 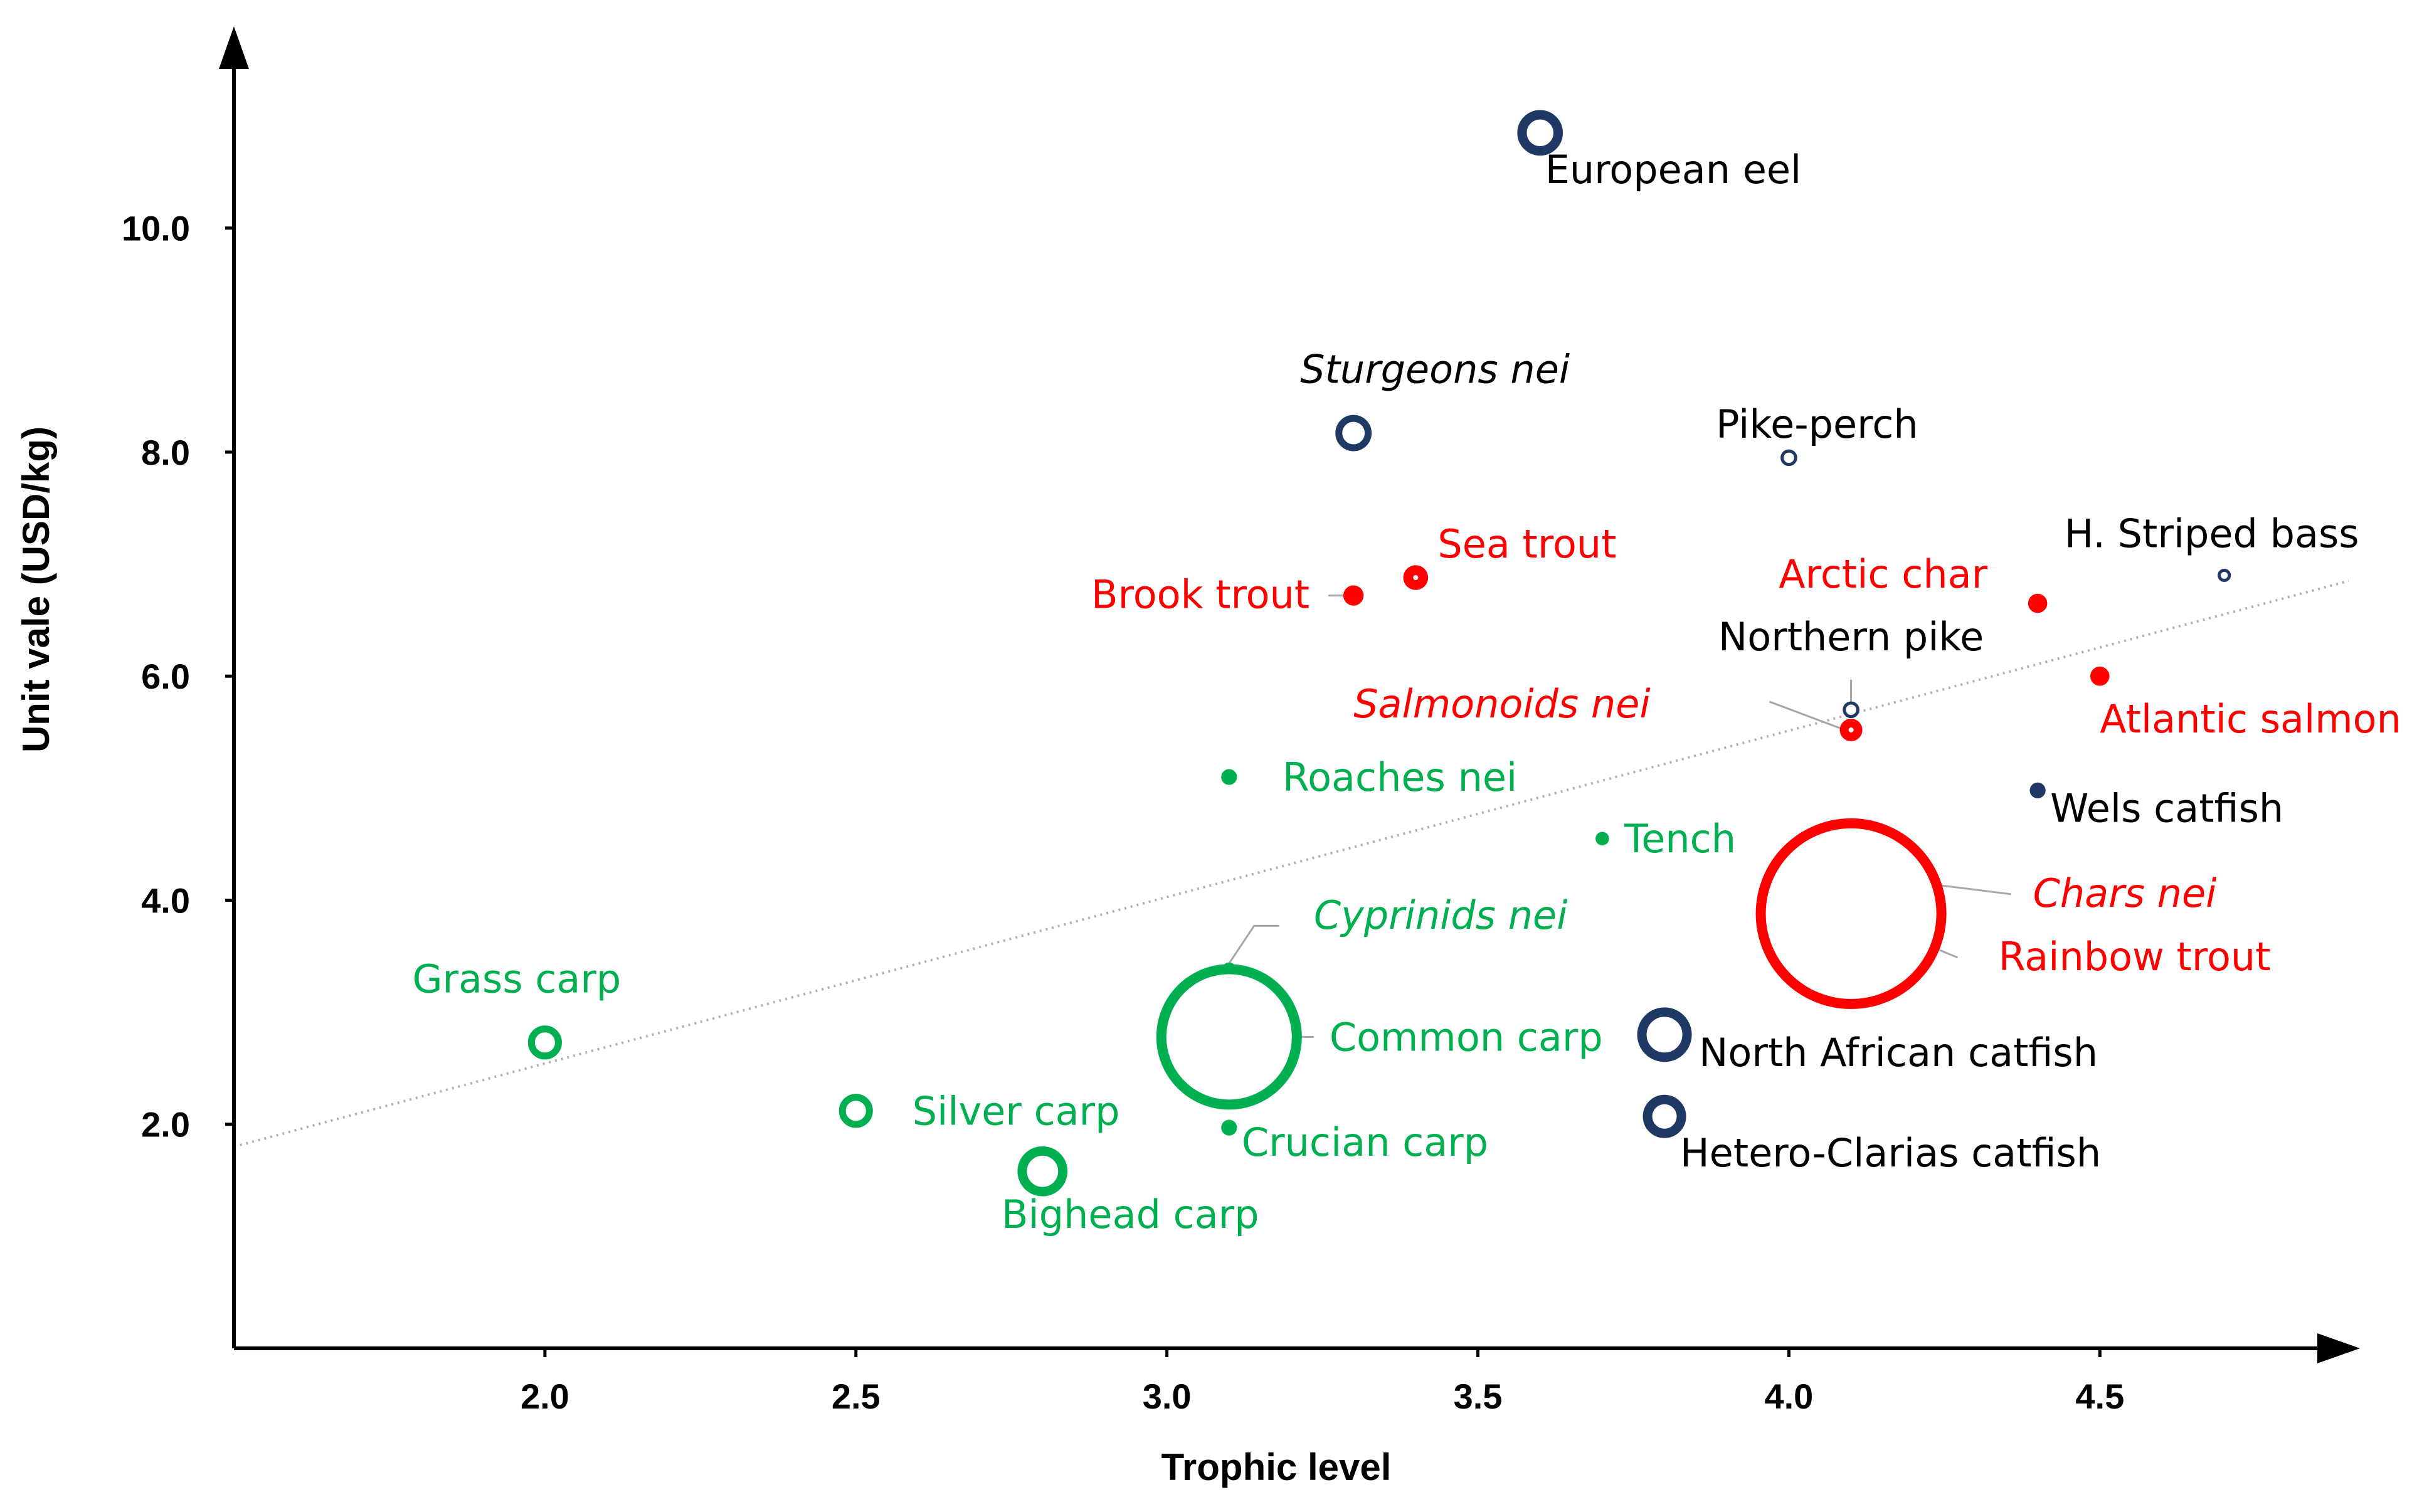 I want to click on label-tench: Tench, so click(x=1680, y=839).